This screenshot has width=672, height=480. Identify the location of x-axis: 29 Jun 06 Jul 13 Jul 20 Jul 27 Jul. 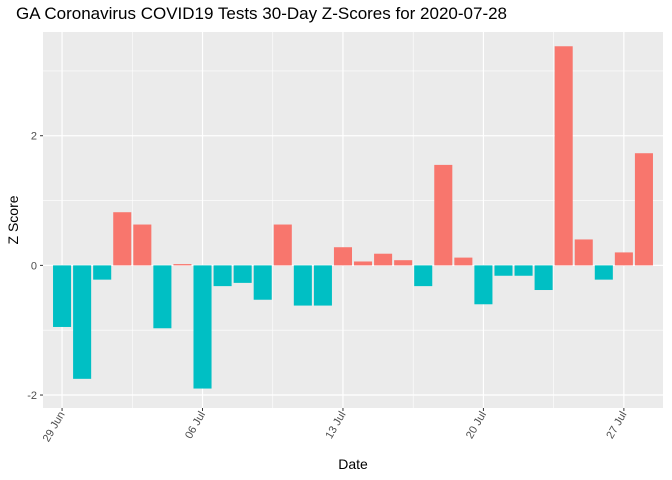
(335, 426).